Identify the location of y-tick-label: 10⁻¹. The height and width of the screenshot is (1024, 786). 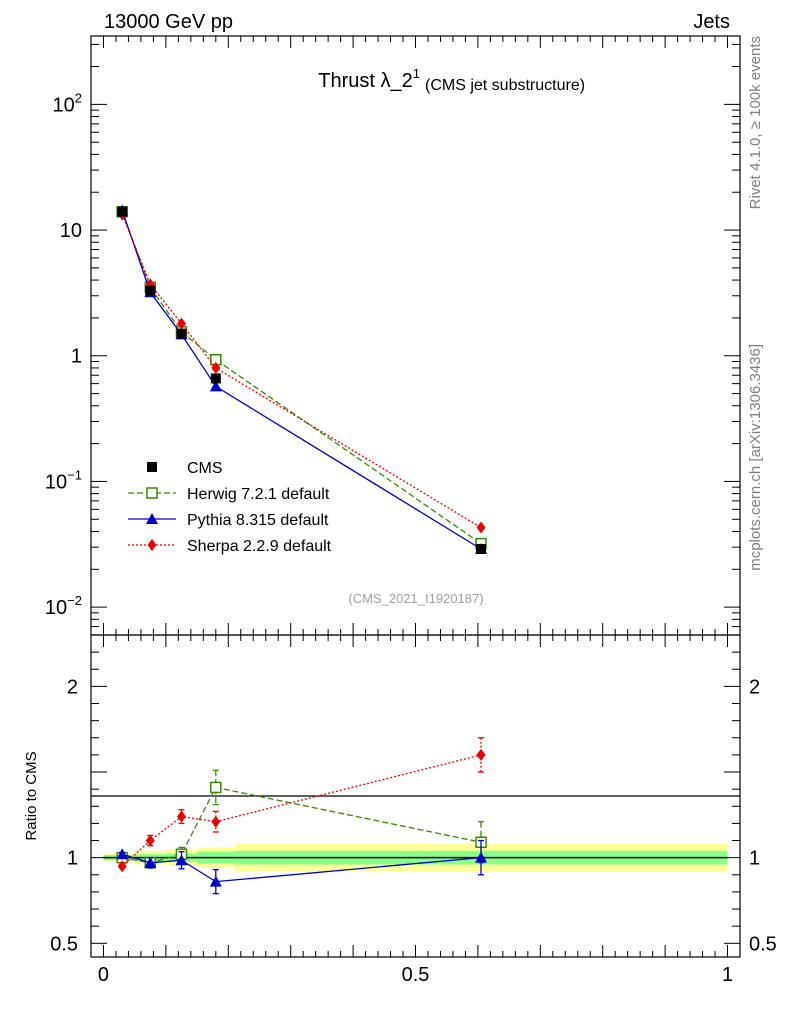
(63, 480).